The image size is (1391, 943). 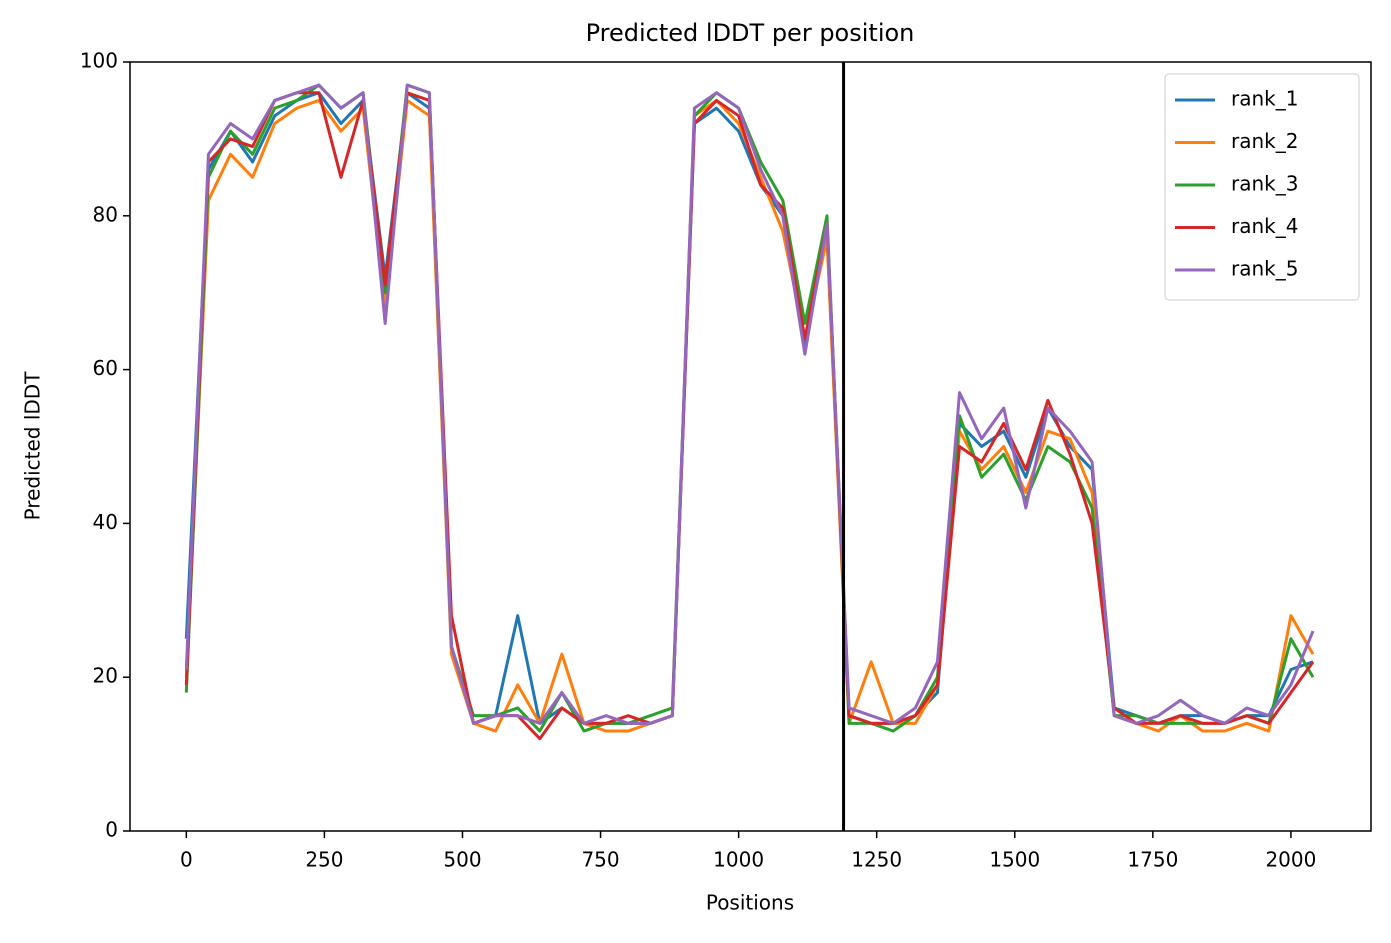 What do you see at coordinates (324, 860) in the screenshot?
I see `x-tick-label: 250` at bounding box center [324, 860].